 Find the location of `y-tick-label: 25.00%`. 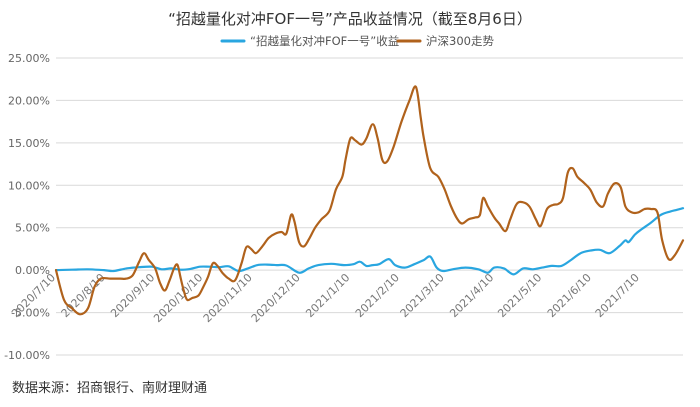

y-tick-label: 25.00% is located at coordinates (29, 58).